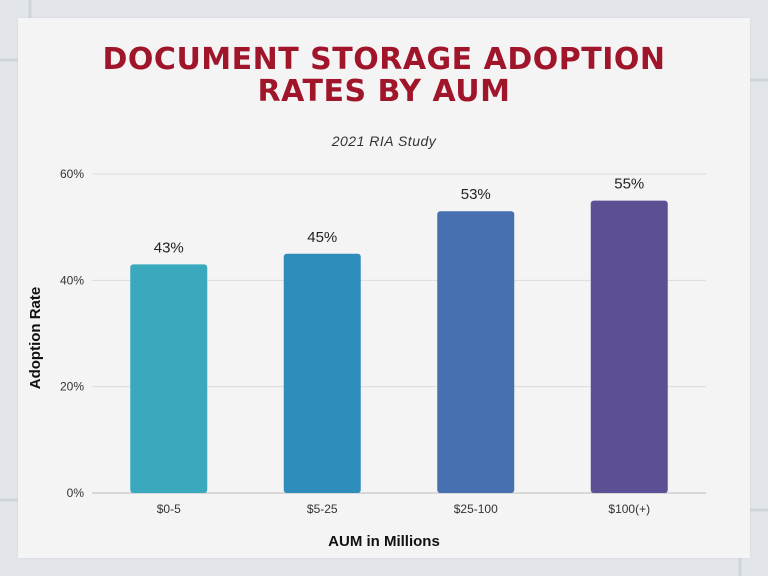 The image size is (768, 576). I want to click on y-tick-label: 20%, so click(72, 387).